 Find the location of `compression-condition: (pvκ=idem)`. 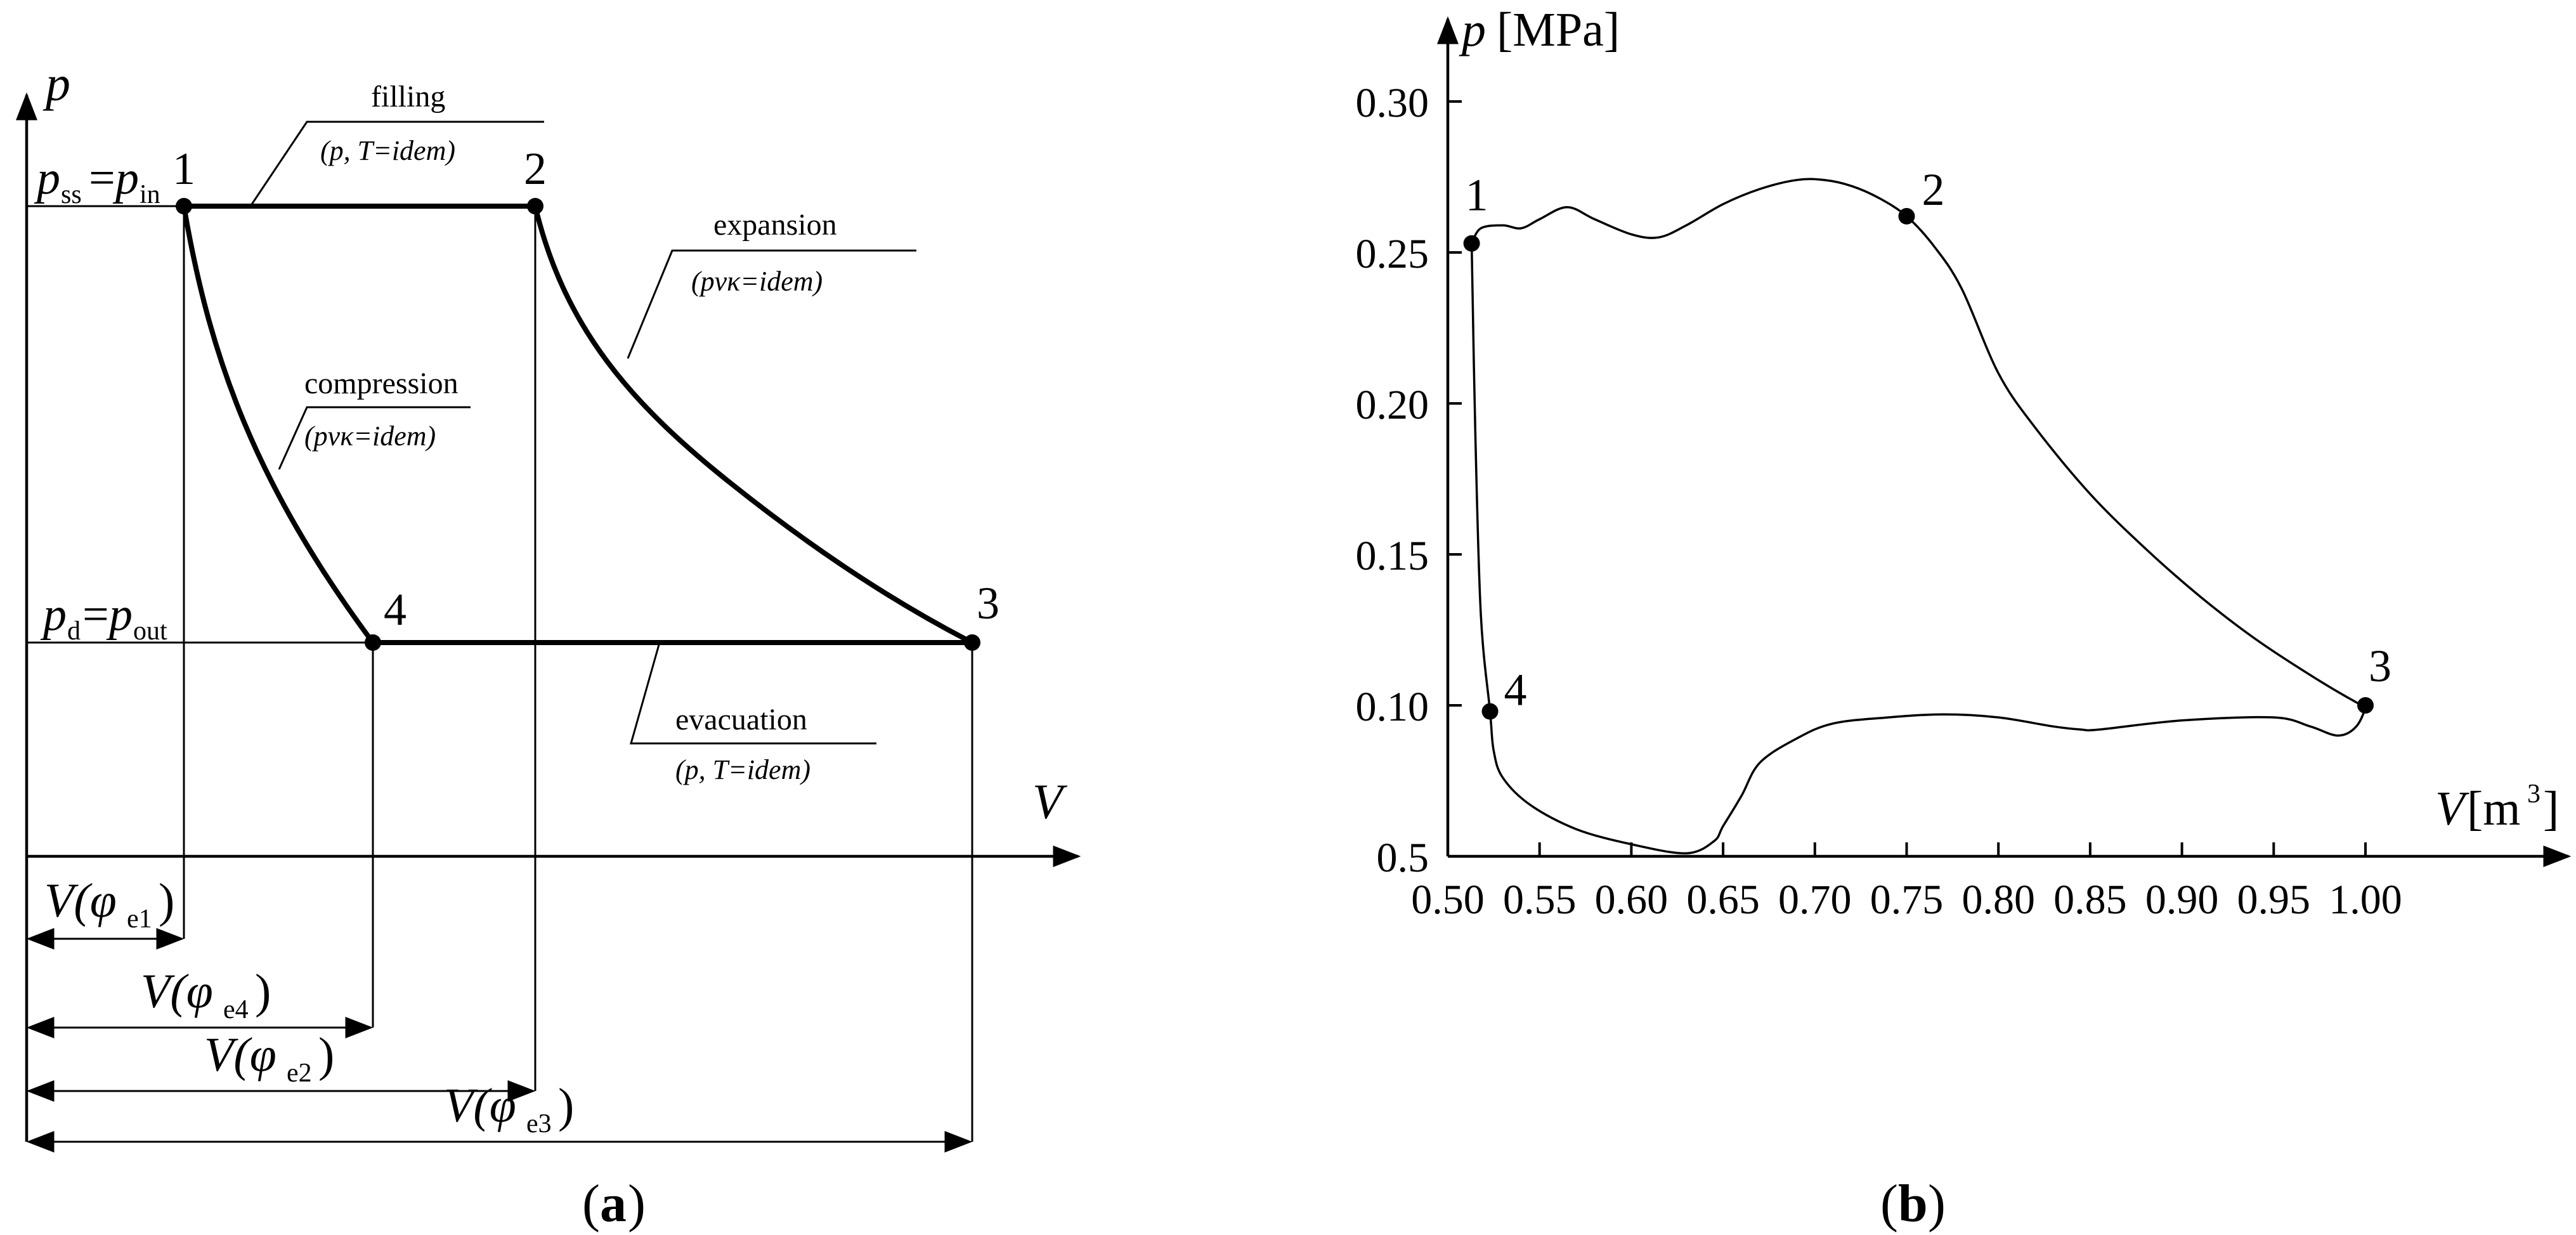

compression-condition: (pvκ=idem) is located at coordinates (370, 436).